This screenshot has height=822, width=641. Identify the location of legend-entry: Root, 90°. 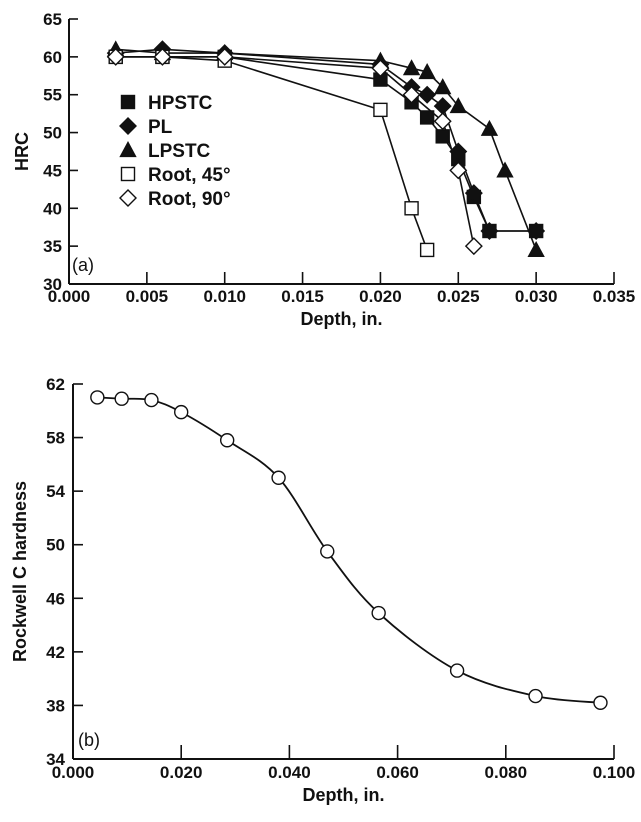
(189, 199).